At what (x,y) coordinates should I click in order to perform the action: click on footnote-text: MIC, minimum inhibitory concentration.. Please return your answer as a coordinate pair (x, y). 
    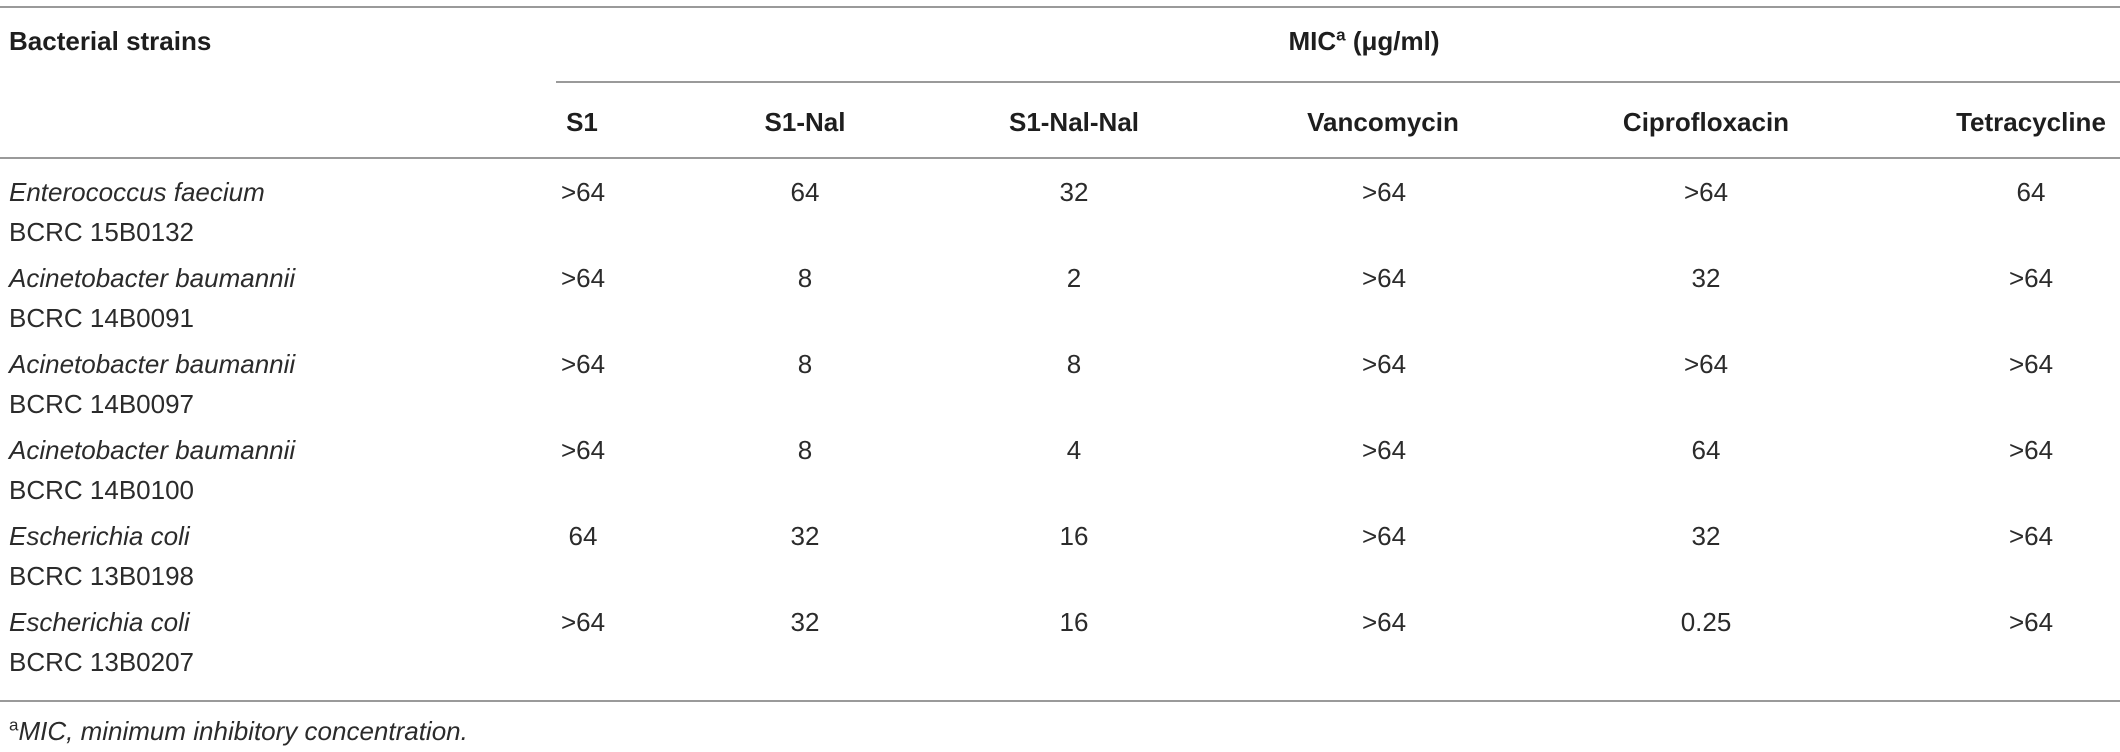
    Looking at the image, I should click on (243, 731).